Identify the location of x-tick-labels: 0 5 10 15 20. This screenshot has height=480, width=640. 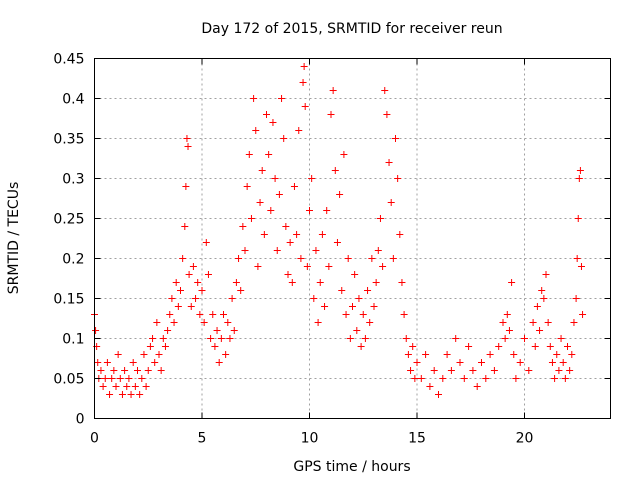
(311, 439).